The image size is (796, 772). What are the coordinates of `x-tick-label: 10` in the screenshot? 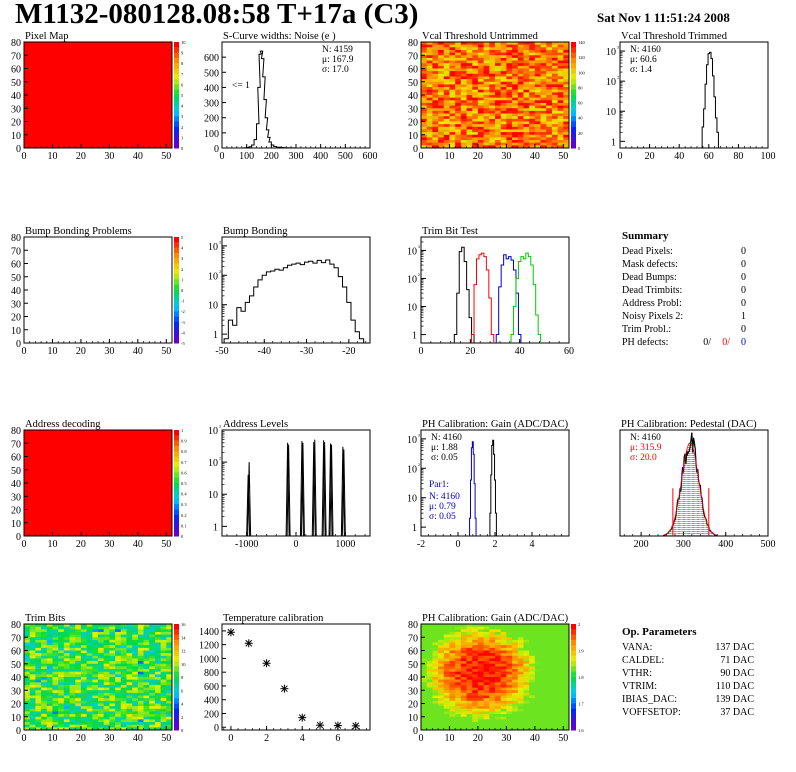 It's located at (52, 544).